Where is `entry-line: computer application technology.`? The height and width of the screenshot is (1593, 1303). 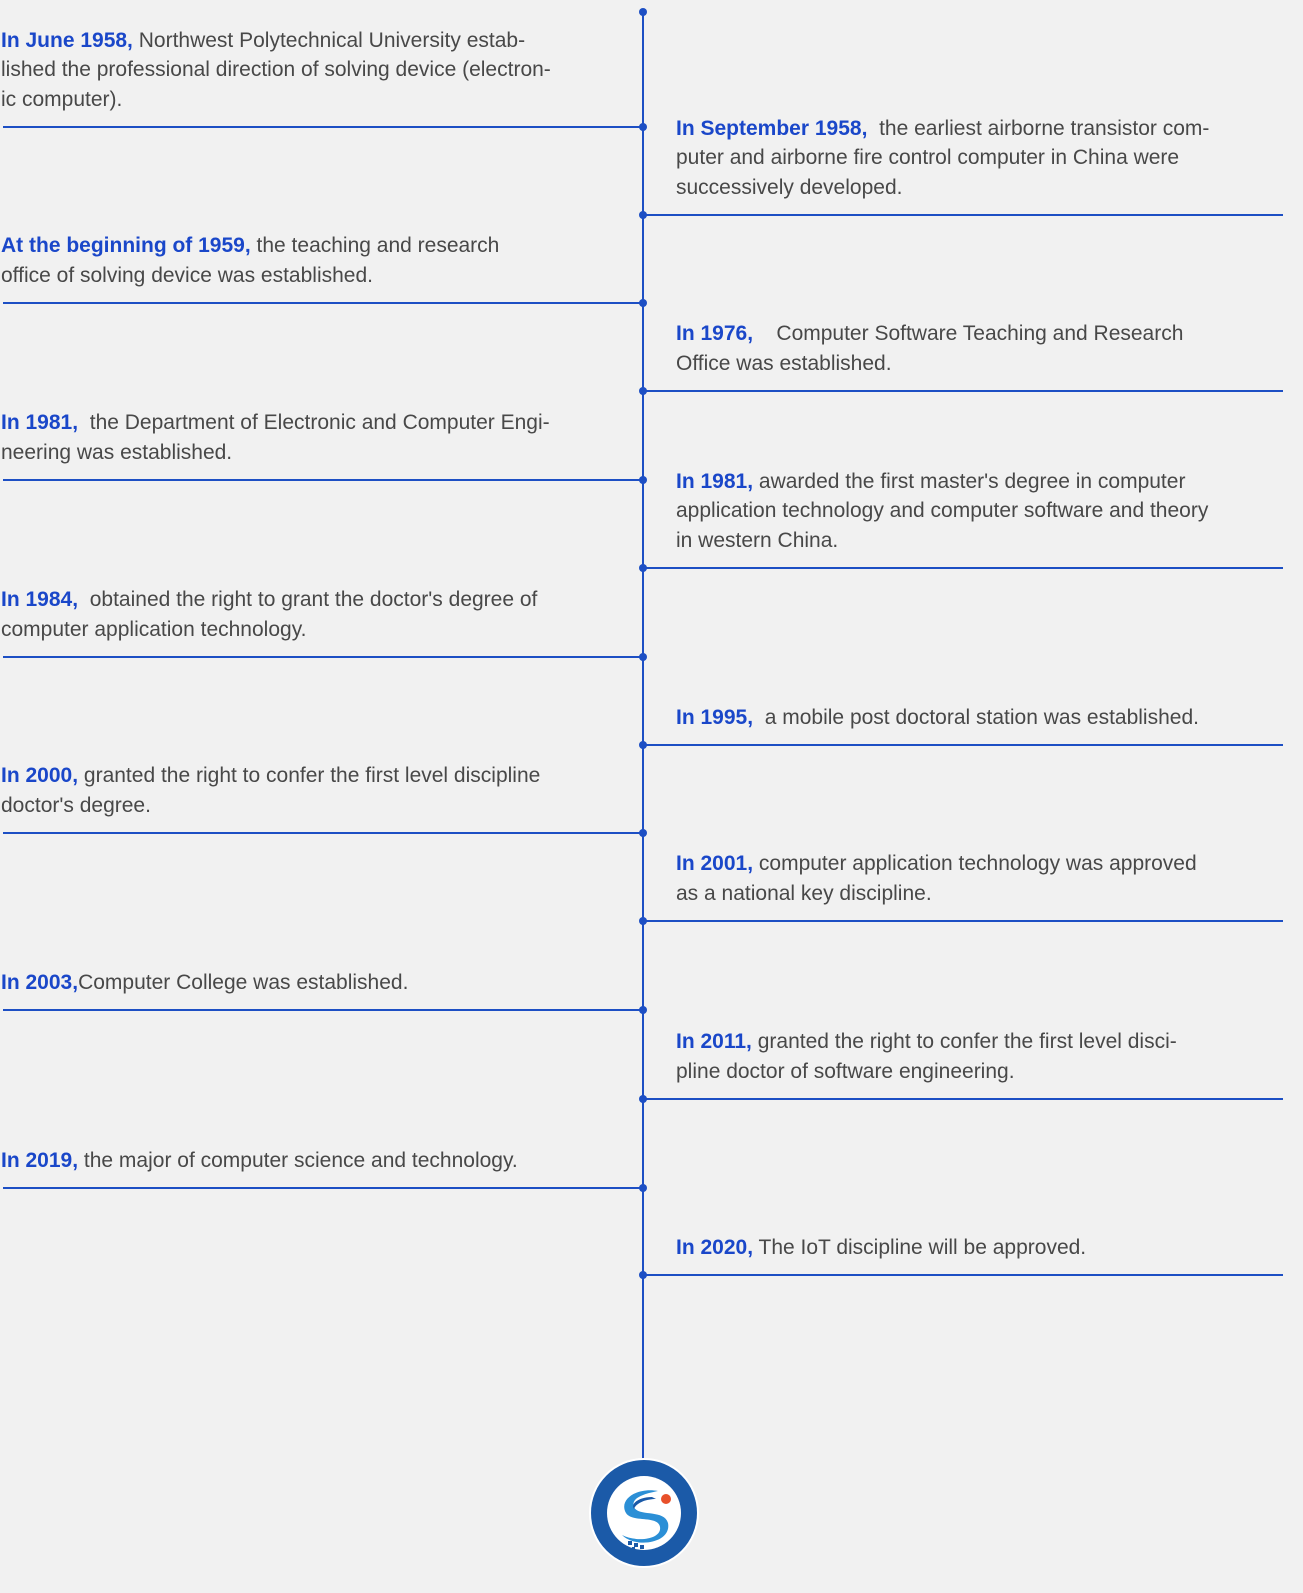 entry-line: computer application technology. is located at coordinates (269, 630).